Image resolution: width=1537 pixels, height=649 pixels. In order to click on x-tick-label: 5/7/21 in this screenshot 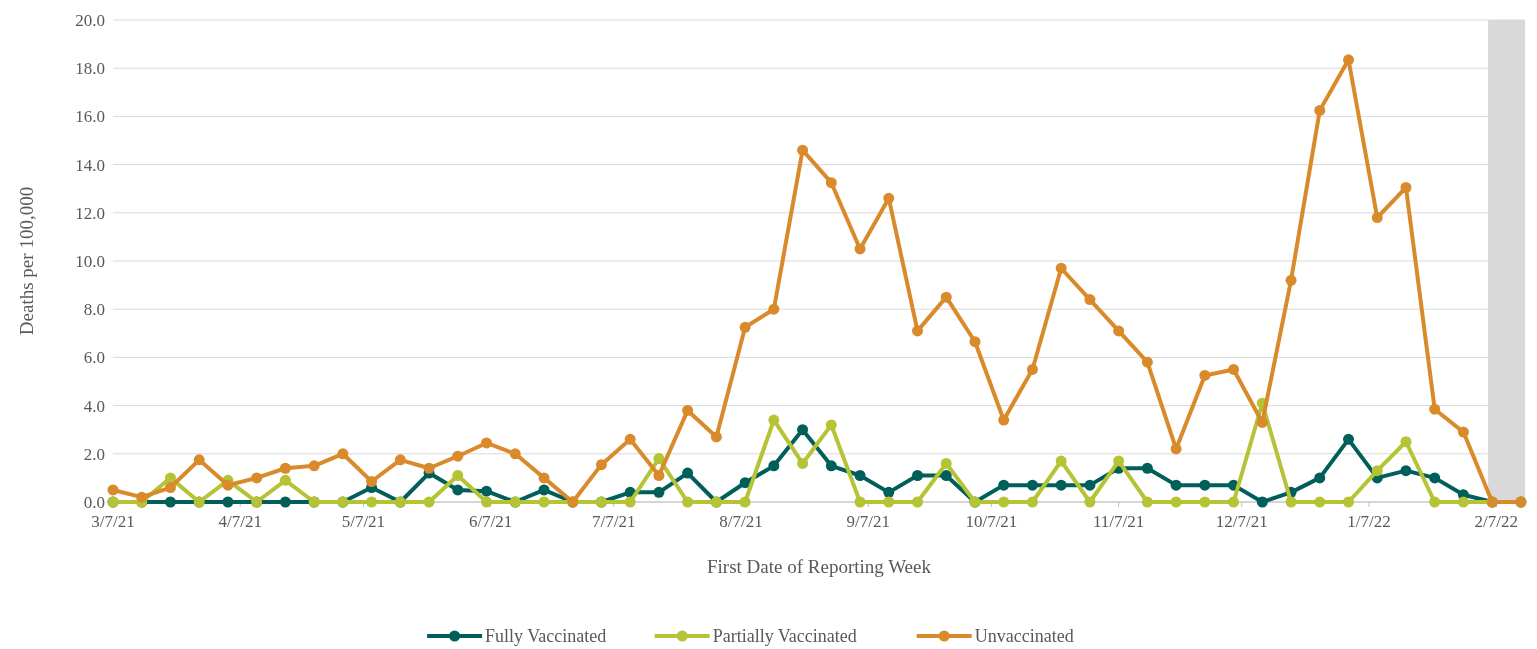, I will do `click(363, 521)`.